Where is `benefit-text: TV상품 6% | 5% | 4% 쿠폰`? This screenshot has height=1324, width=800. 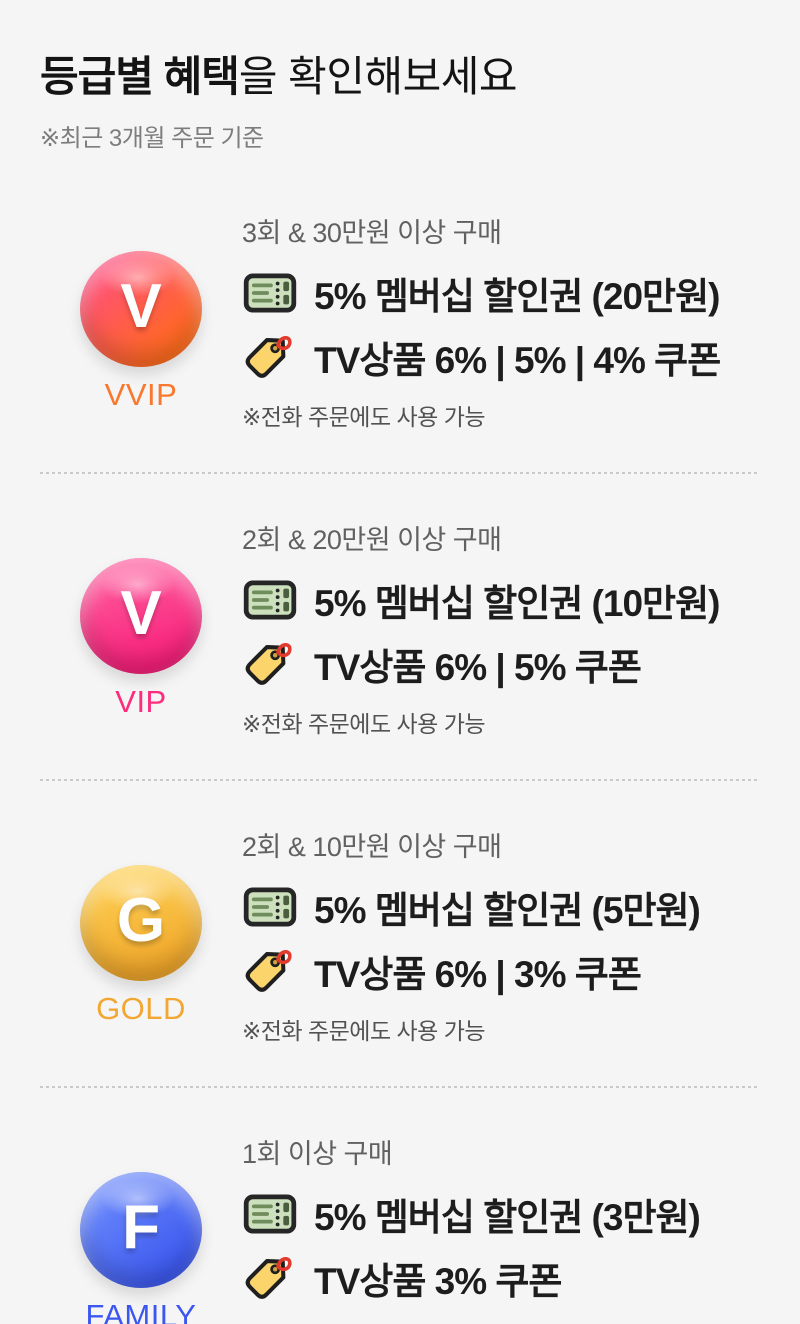 benefit-text: TV상품 6% | 5% | 4% 쿠폰 is located at coordinates (517, 360).